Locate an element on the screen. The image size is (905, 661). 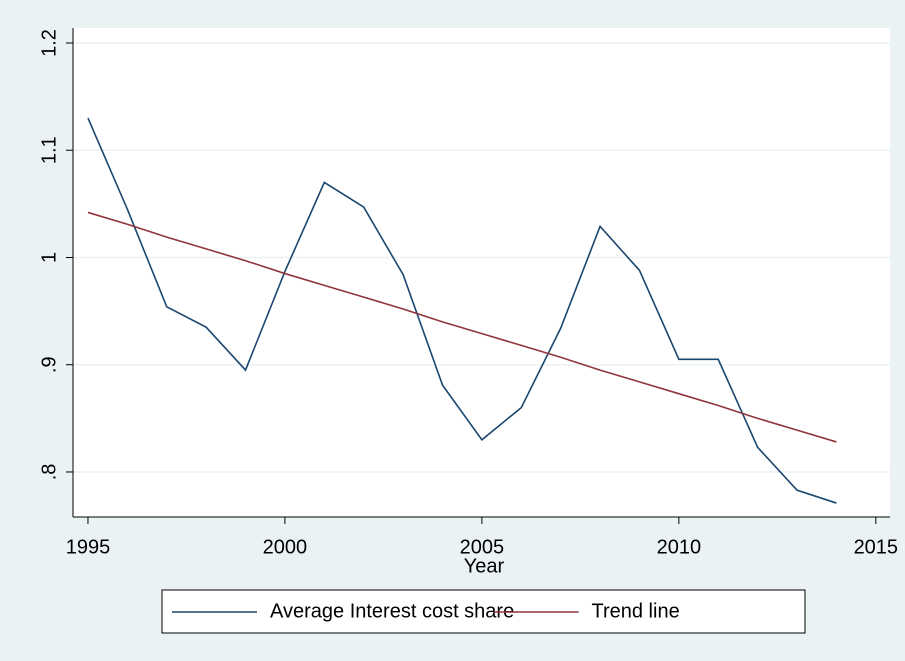
y-tick-label: 1.1 is located at coordinates (49, 150).